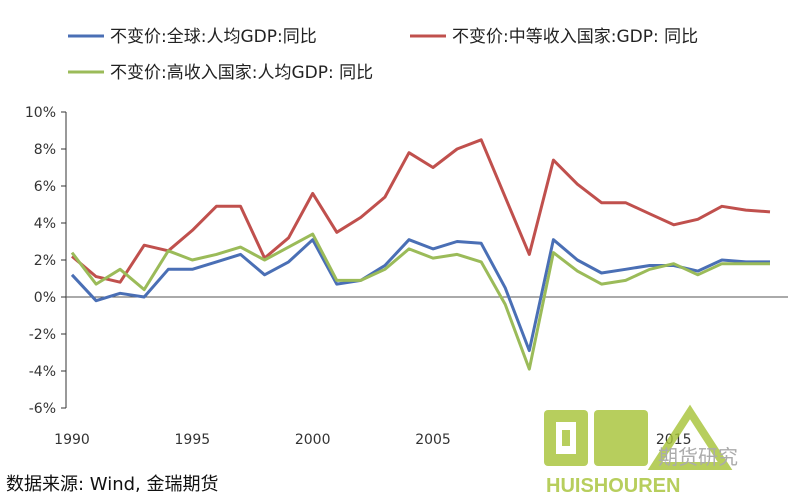 The width and height of the screenshot is (800, 500). Describe the element at coordinates (575, 37) in the screenshot. I see `legend-label-middle-income: 不变价:中等收入国家:GDP: 同比` at that location.